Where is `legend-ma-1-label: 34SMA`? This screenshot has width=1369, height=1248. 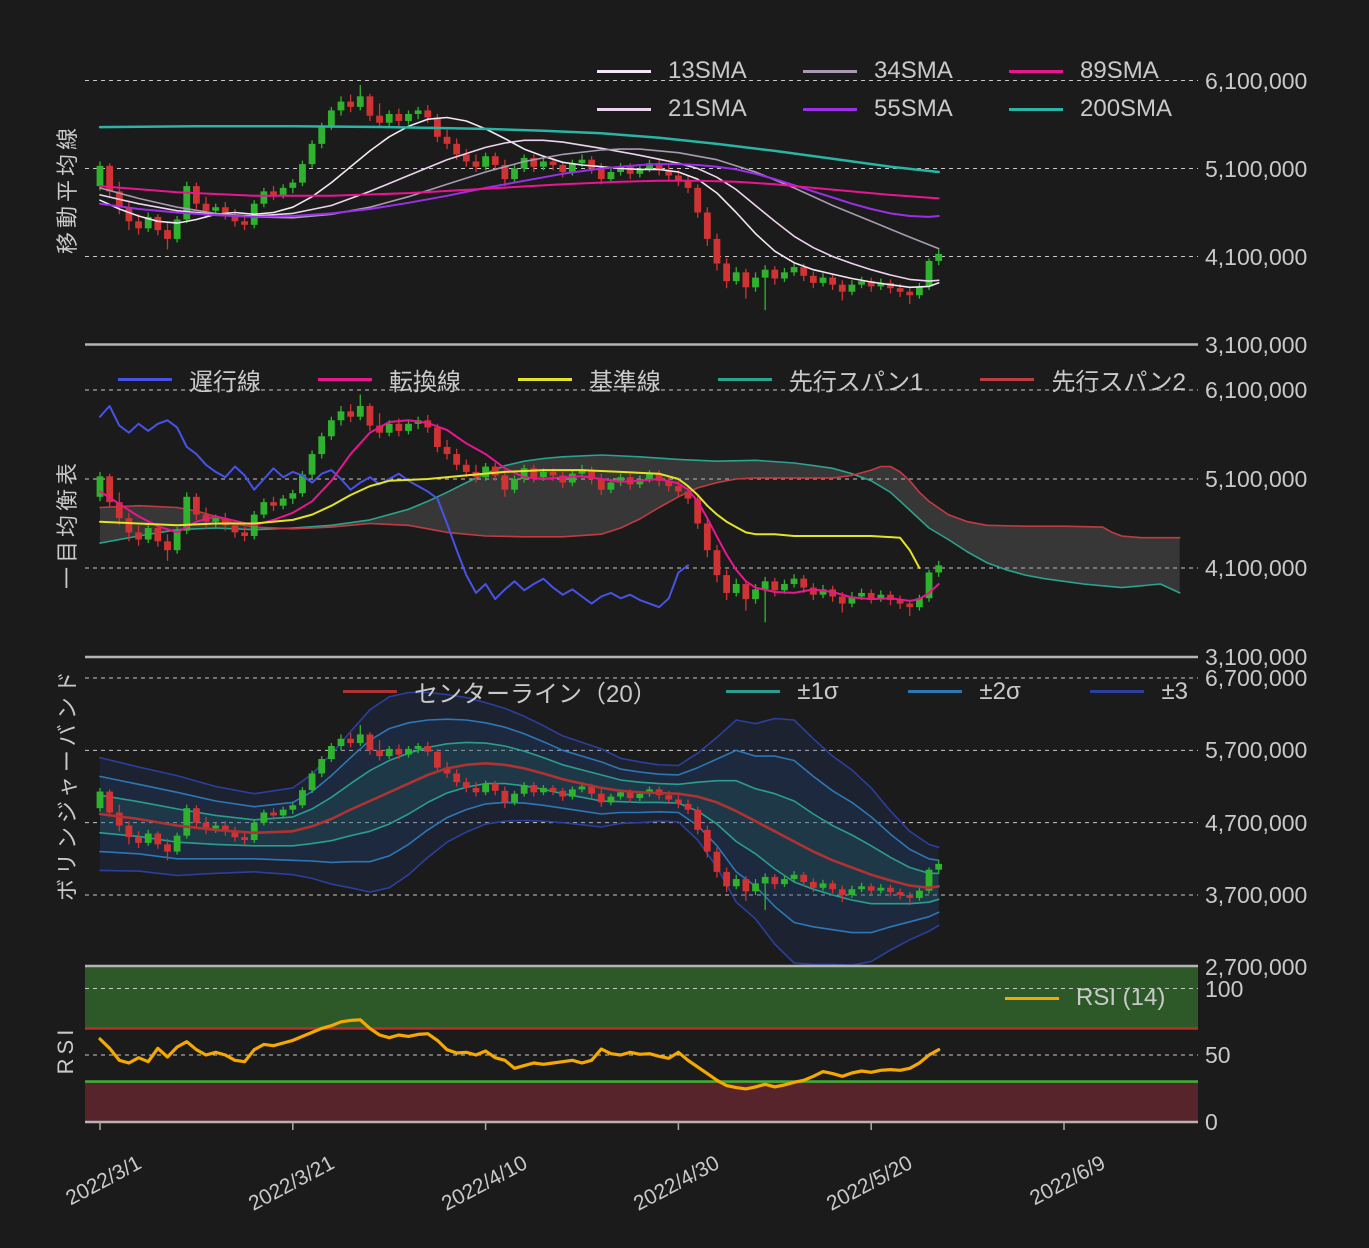
legend-ma-1-label: 34SMA is located at coordinates (913, 70).